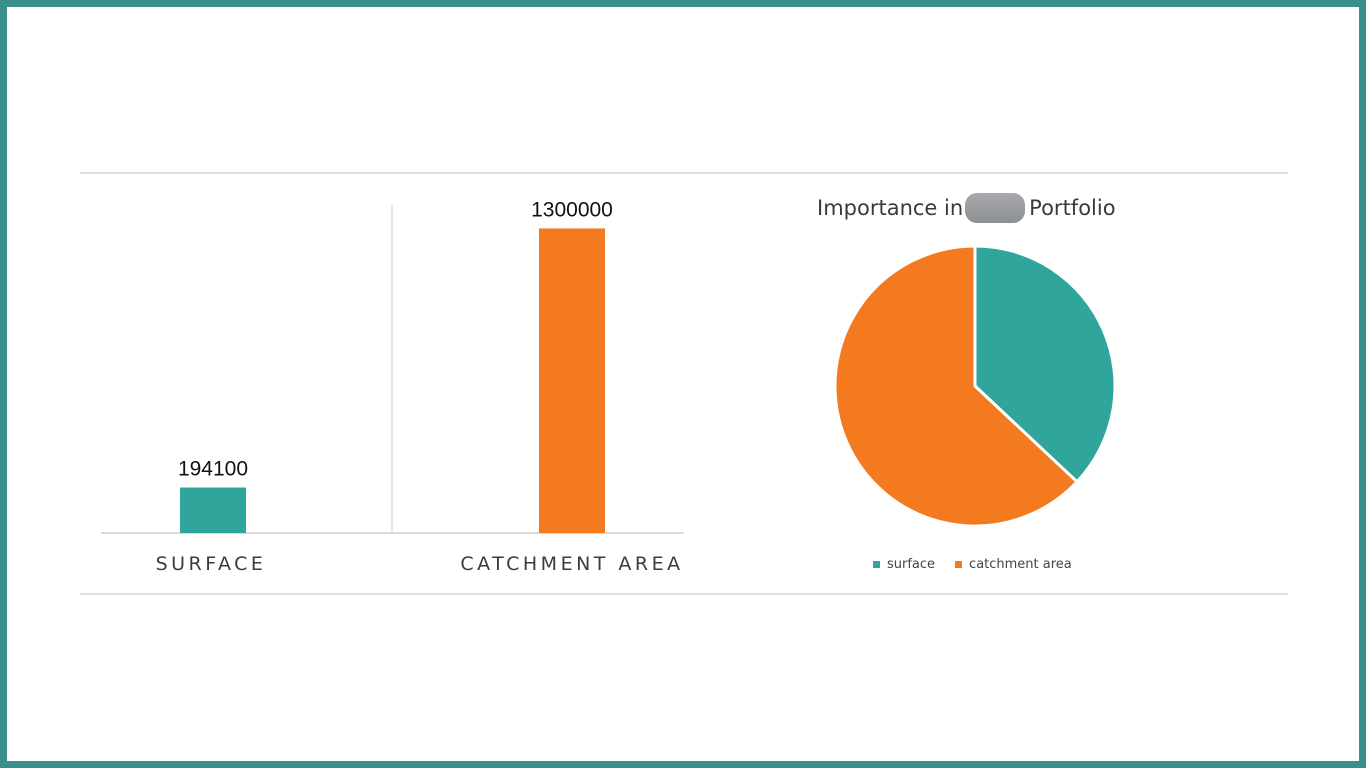 The image size is (1366, 768). I want to click on data-label-surface: 194100, so click(213, 469).